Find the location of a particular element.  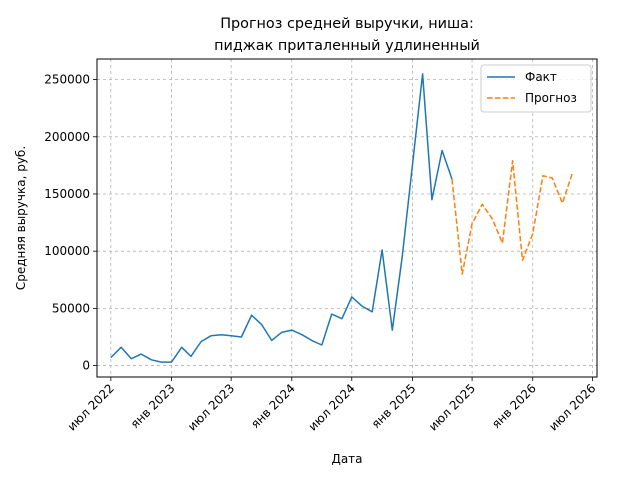

y-axis-ticks: 0 50000 100000 150000 200000 250000 is located at coordinates (70, 223).